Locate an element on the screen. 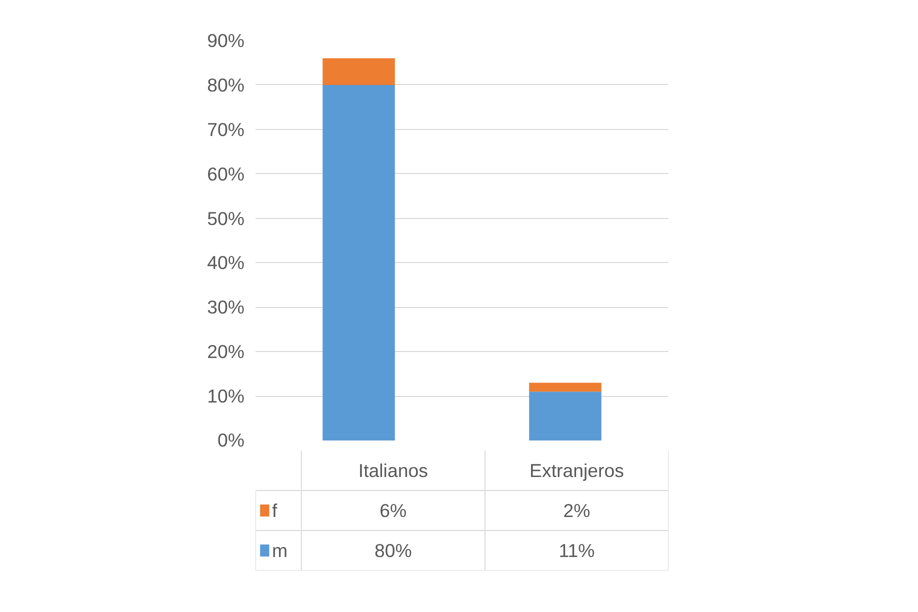 The height and width of the screenshot is (612, 918). legend-label: f is located at coordinates (275, 510).